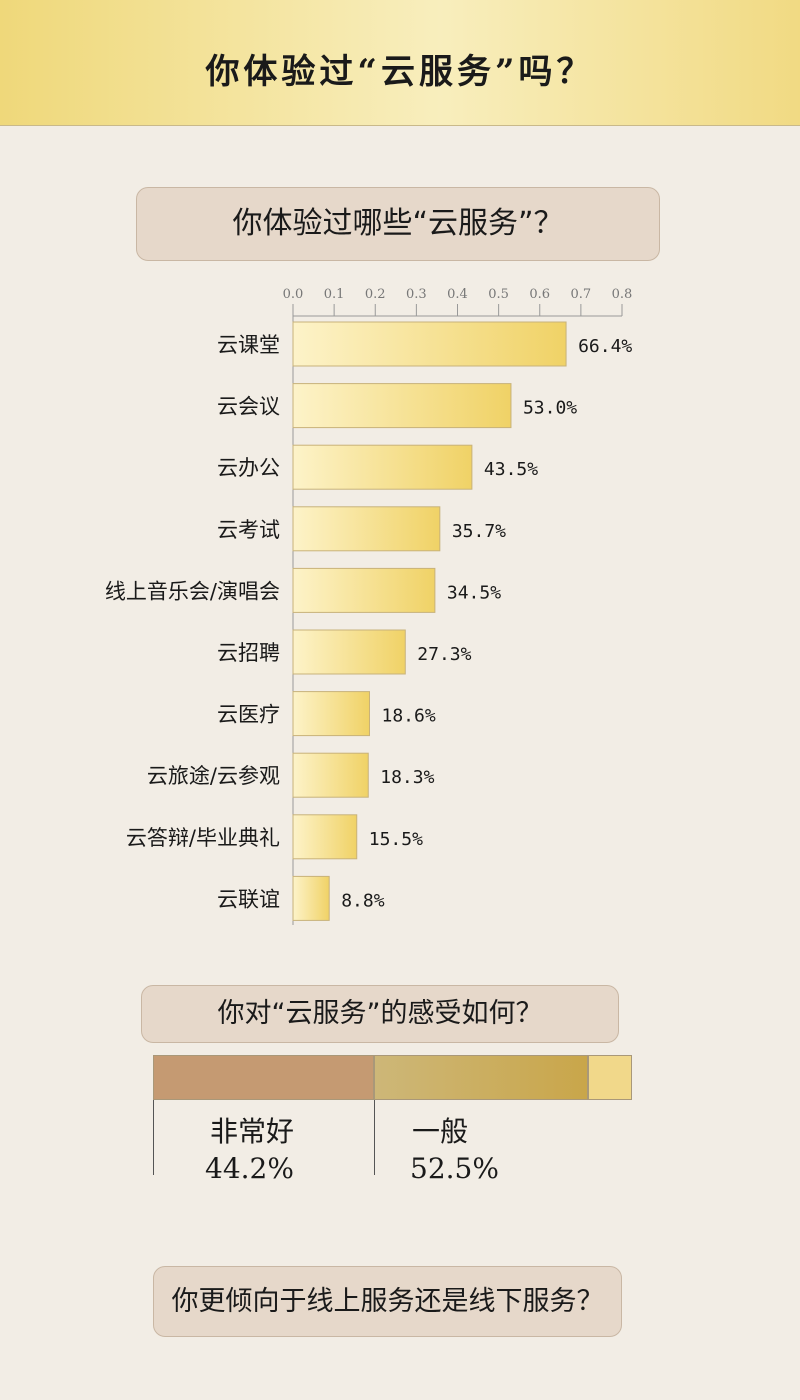  I want to click on value-label: 27.3%, so click(444, 654).